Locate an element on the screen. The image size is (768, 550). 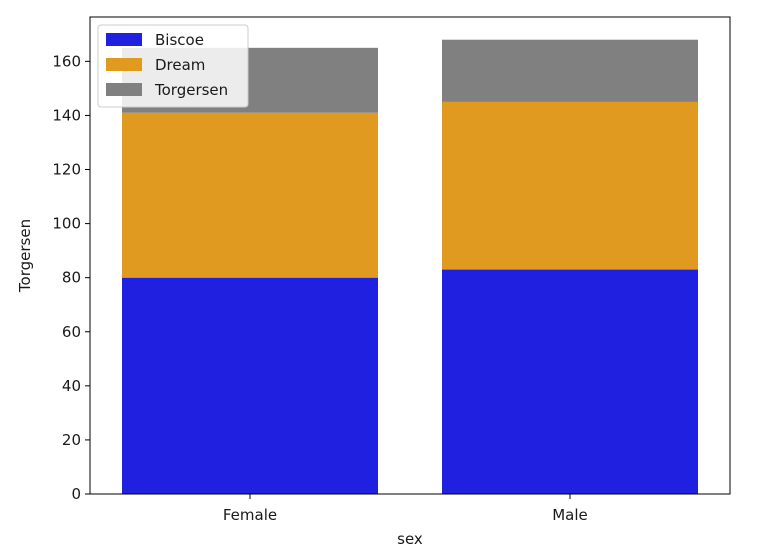
legend-label-torgersen: Torgersen is located at coordinates (191, 90).